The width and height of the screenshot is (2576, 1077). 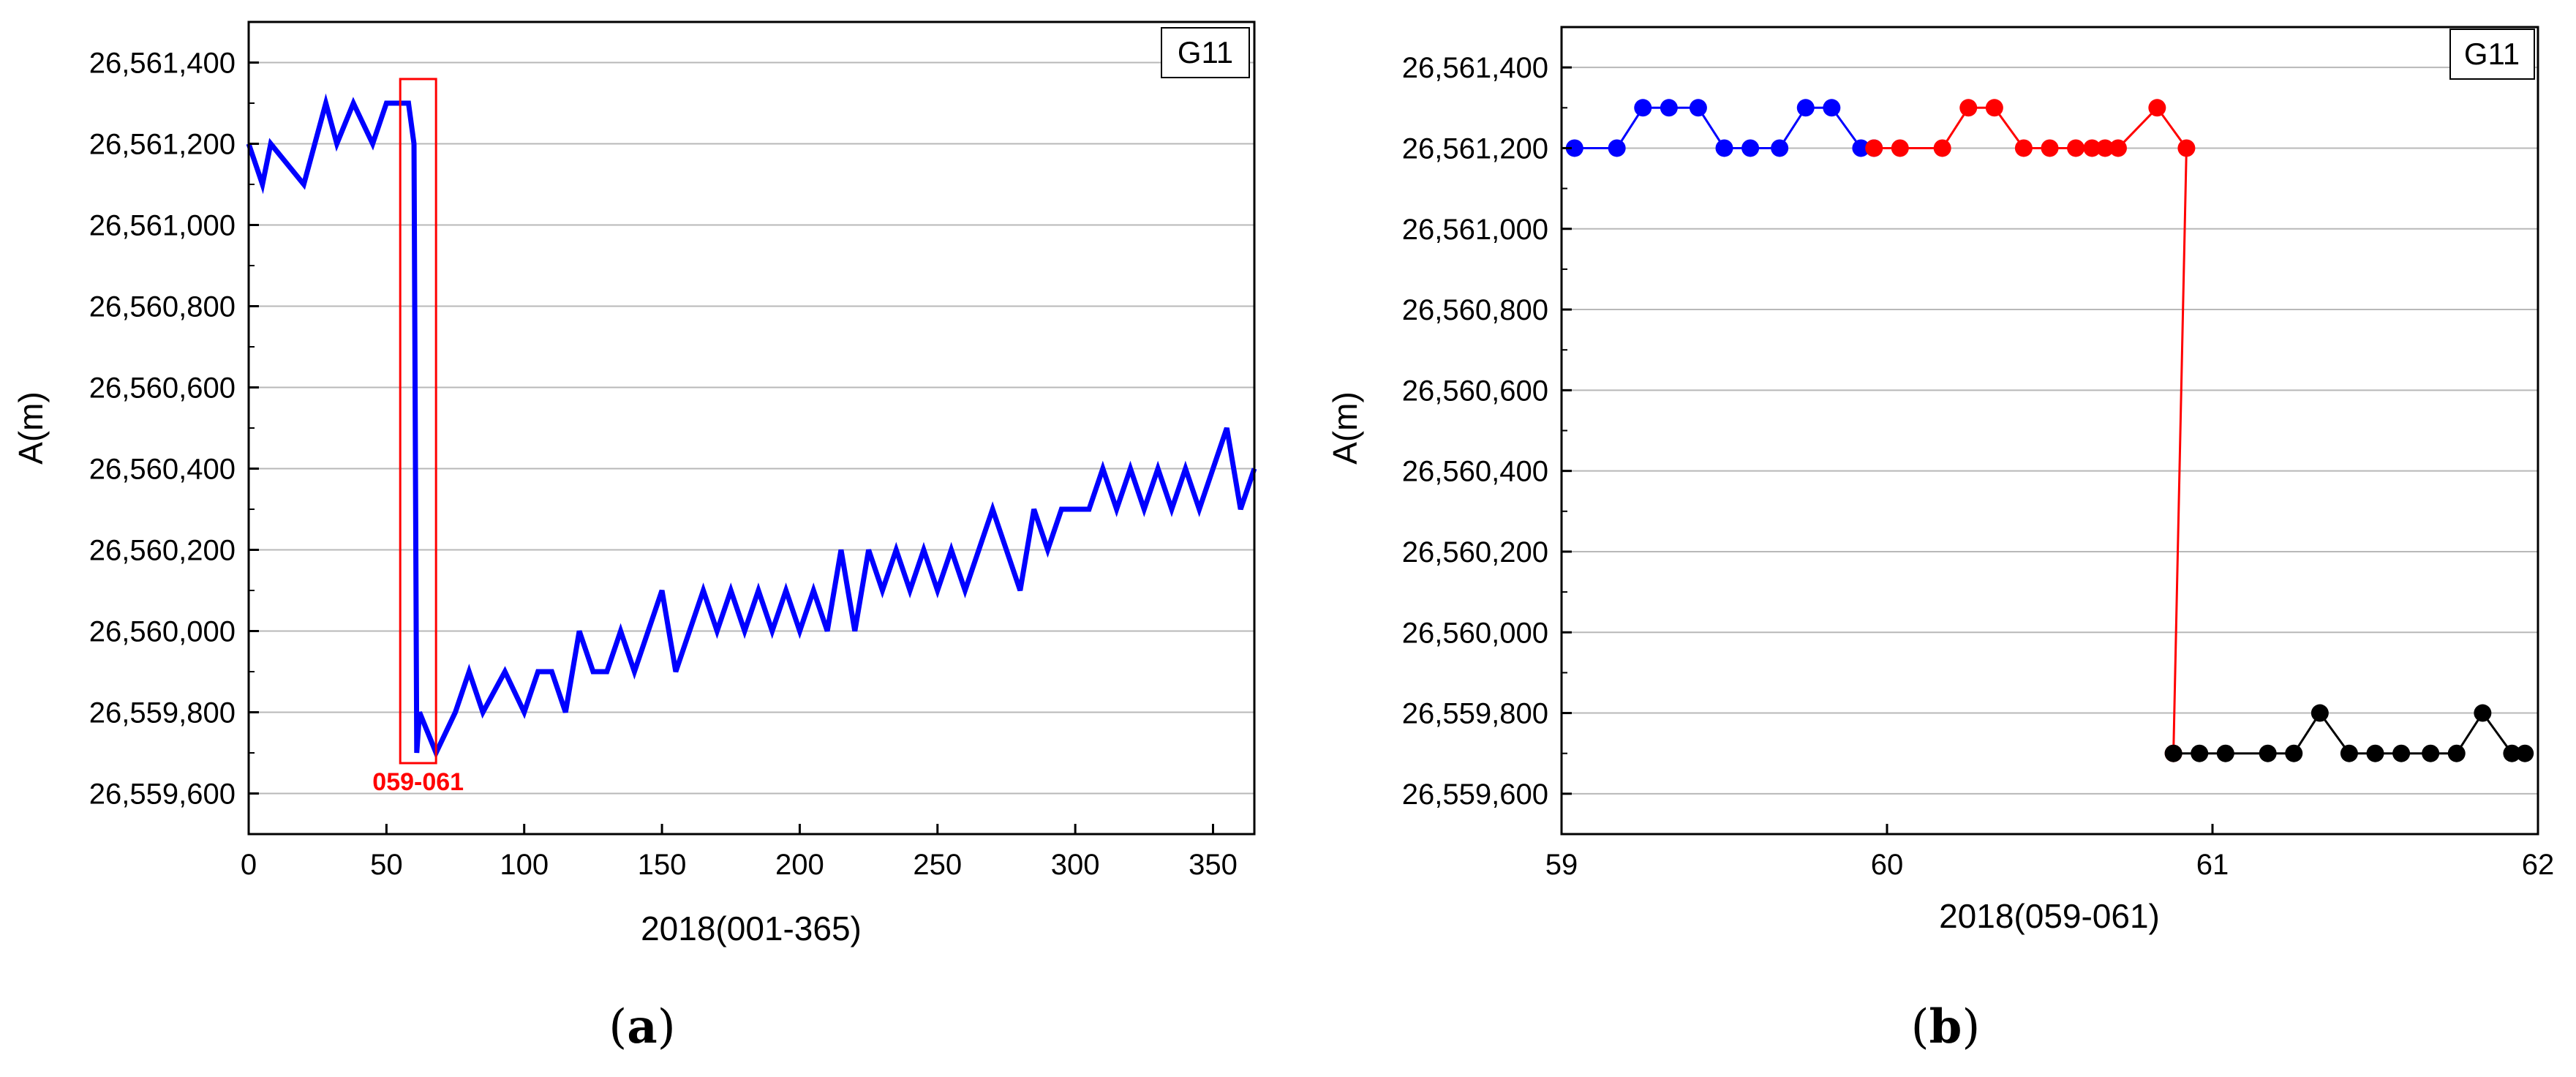 I want to click on badge-b: G11, so click(x=2492, y=55).